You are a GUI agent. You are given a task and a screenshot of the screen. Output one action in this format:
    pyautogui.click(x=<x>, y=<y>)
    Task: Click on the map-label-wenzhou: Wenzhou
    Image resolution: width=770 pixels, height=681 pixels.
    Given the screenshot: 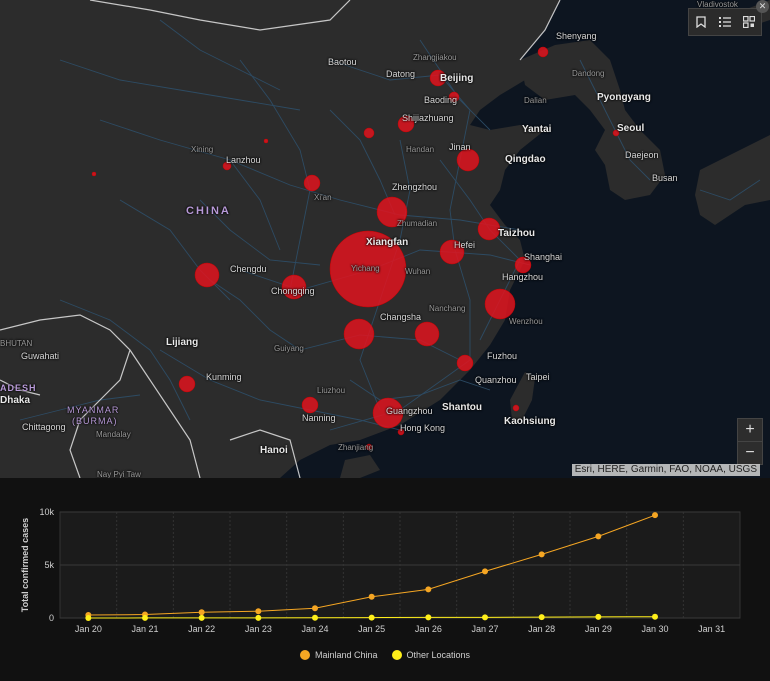 What is the action you would take?
    pyautogui.click(x=526, y=321)
    